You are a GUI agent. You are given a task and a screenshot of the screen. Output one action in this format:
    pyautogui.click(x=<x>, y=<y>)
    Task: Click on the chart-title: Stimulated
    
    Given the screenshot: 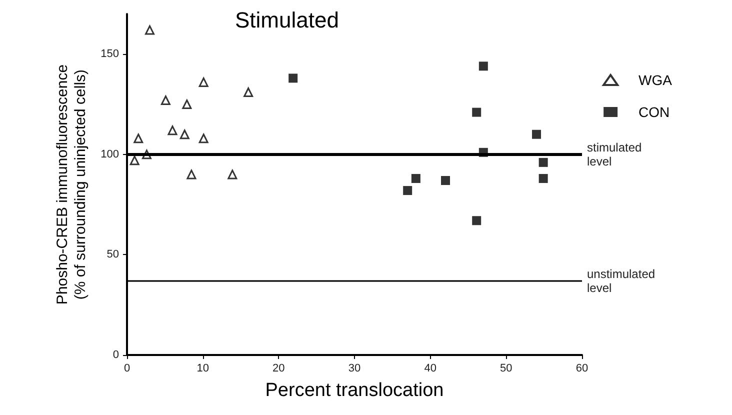 What is the action you would take?
    pyautogui.click(x=287, y=20)
    